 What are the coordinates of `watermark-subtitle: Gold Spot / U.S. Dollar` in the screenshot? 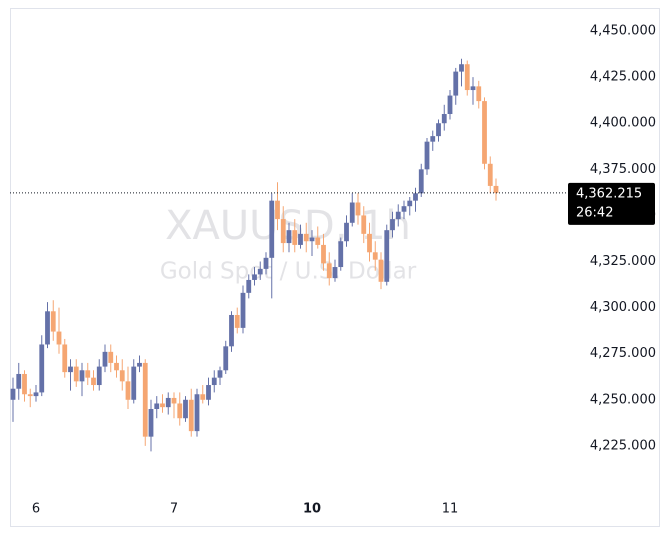 It's located at (288, 272).